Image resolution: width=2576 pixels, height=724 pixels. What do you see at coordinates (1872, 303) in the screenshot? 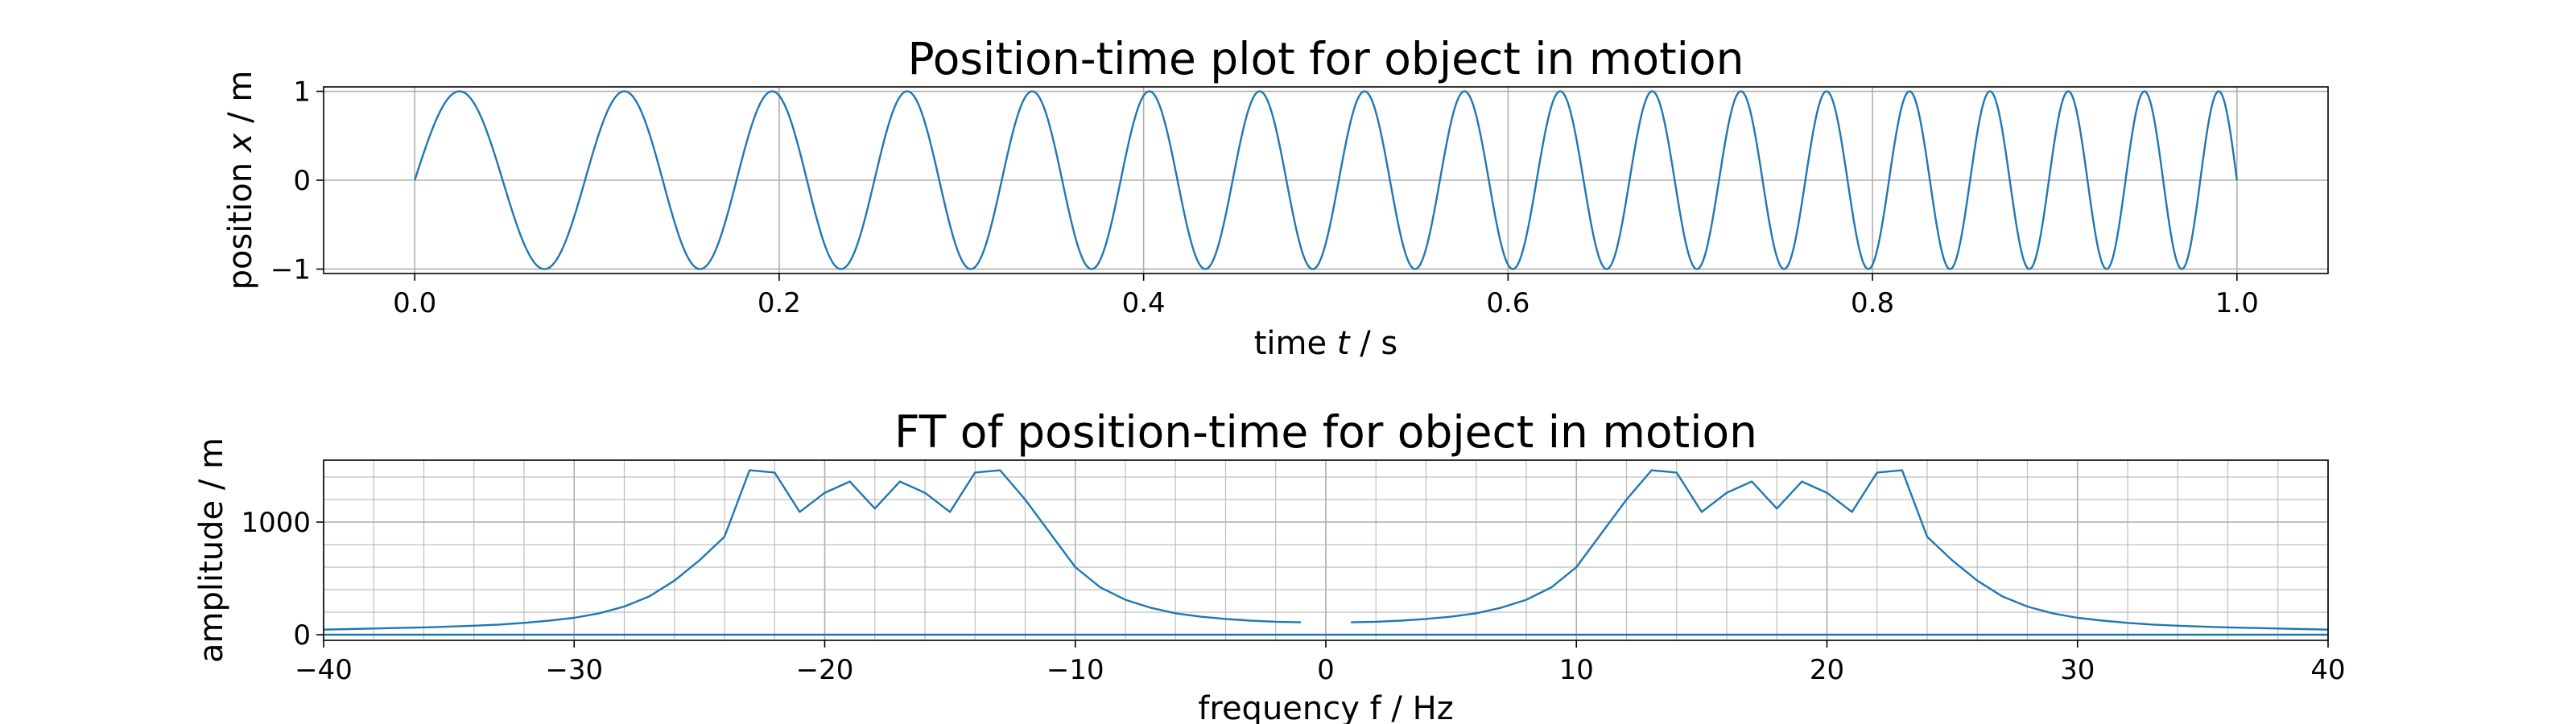
I see `x-tick-label: 0.8` at bounding box center [1872, 303].